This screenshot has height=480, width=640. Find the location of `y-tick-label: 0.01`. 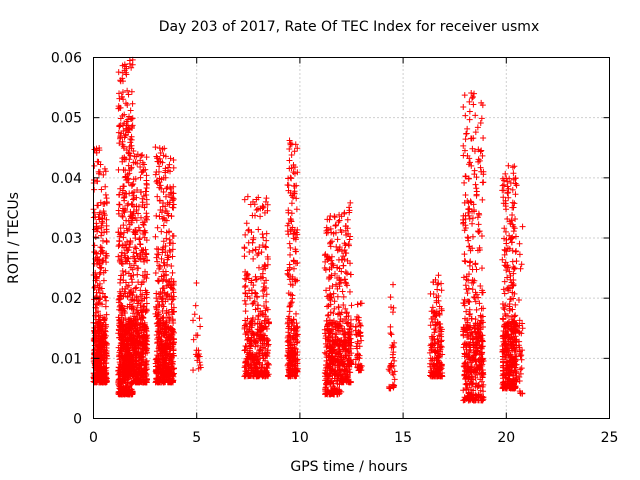

y-tick-label: 0.01 is located at coordinates (66, 359).